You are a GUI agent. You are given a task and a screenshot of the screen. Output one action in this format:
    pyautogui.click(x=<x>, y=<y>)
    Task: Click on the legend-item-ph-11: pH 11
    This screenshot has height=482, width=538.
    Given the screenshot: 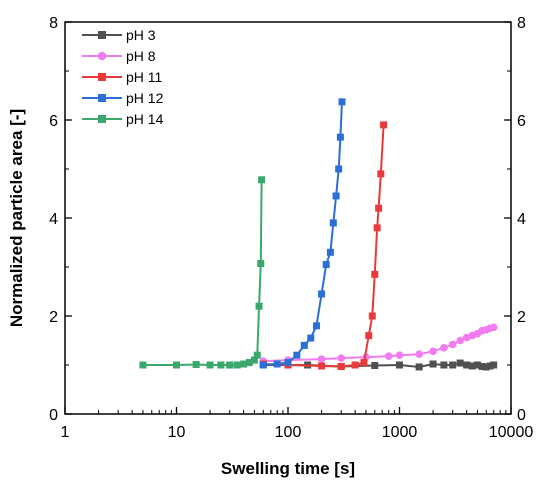 What is the action you would take?
    pyautogui.click(x=122, y=77)
    